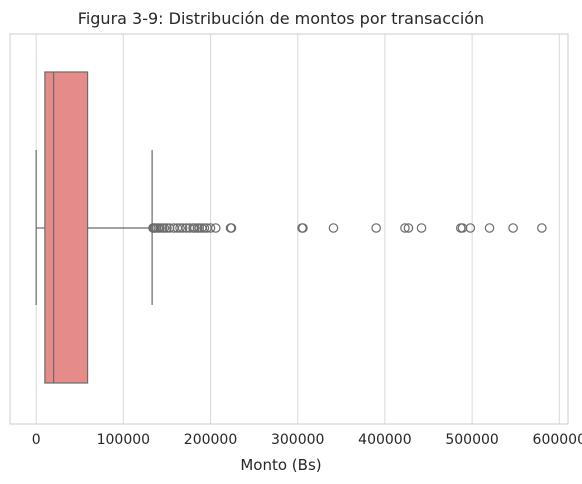 This screenshot has height=484, width=582. Describe the element at coordinates (384, 440) in the screenshot. I see `x-tick-label-4: 400000` at that location.